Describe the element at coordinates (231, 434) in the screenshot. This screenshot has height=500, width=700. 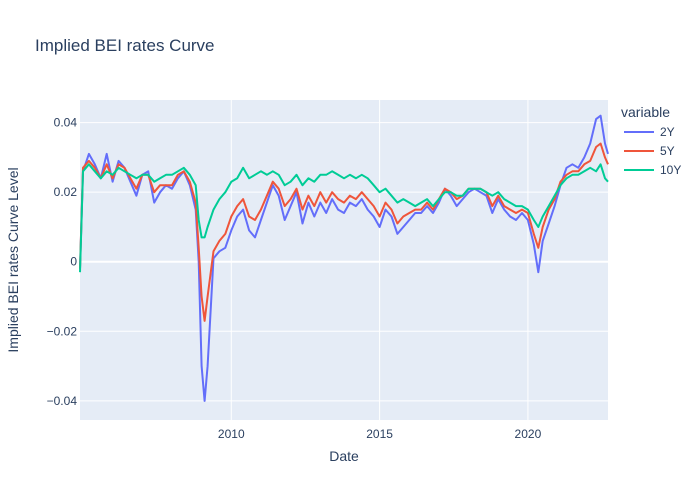
I see `x-tick-label: 2010` at that location.